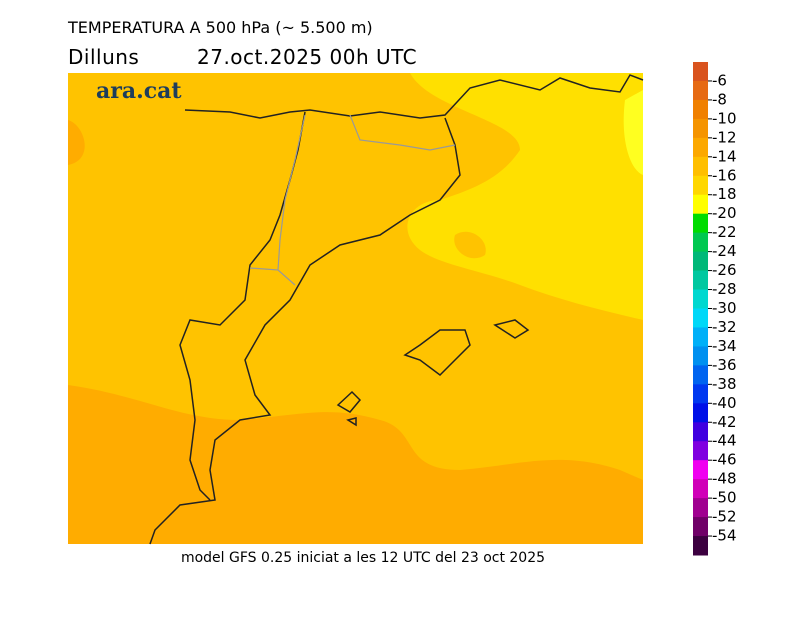 The image size is (800, 617). What do you see at coordinates (724, 365) in the screenshot?
I see `colorbar-label: -36` at bounding box center [724, 365].